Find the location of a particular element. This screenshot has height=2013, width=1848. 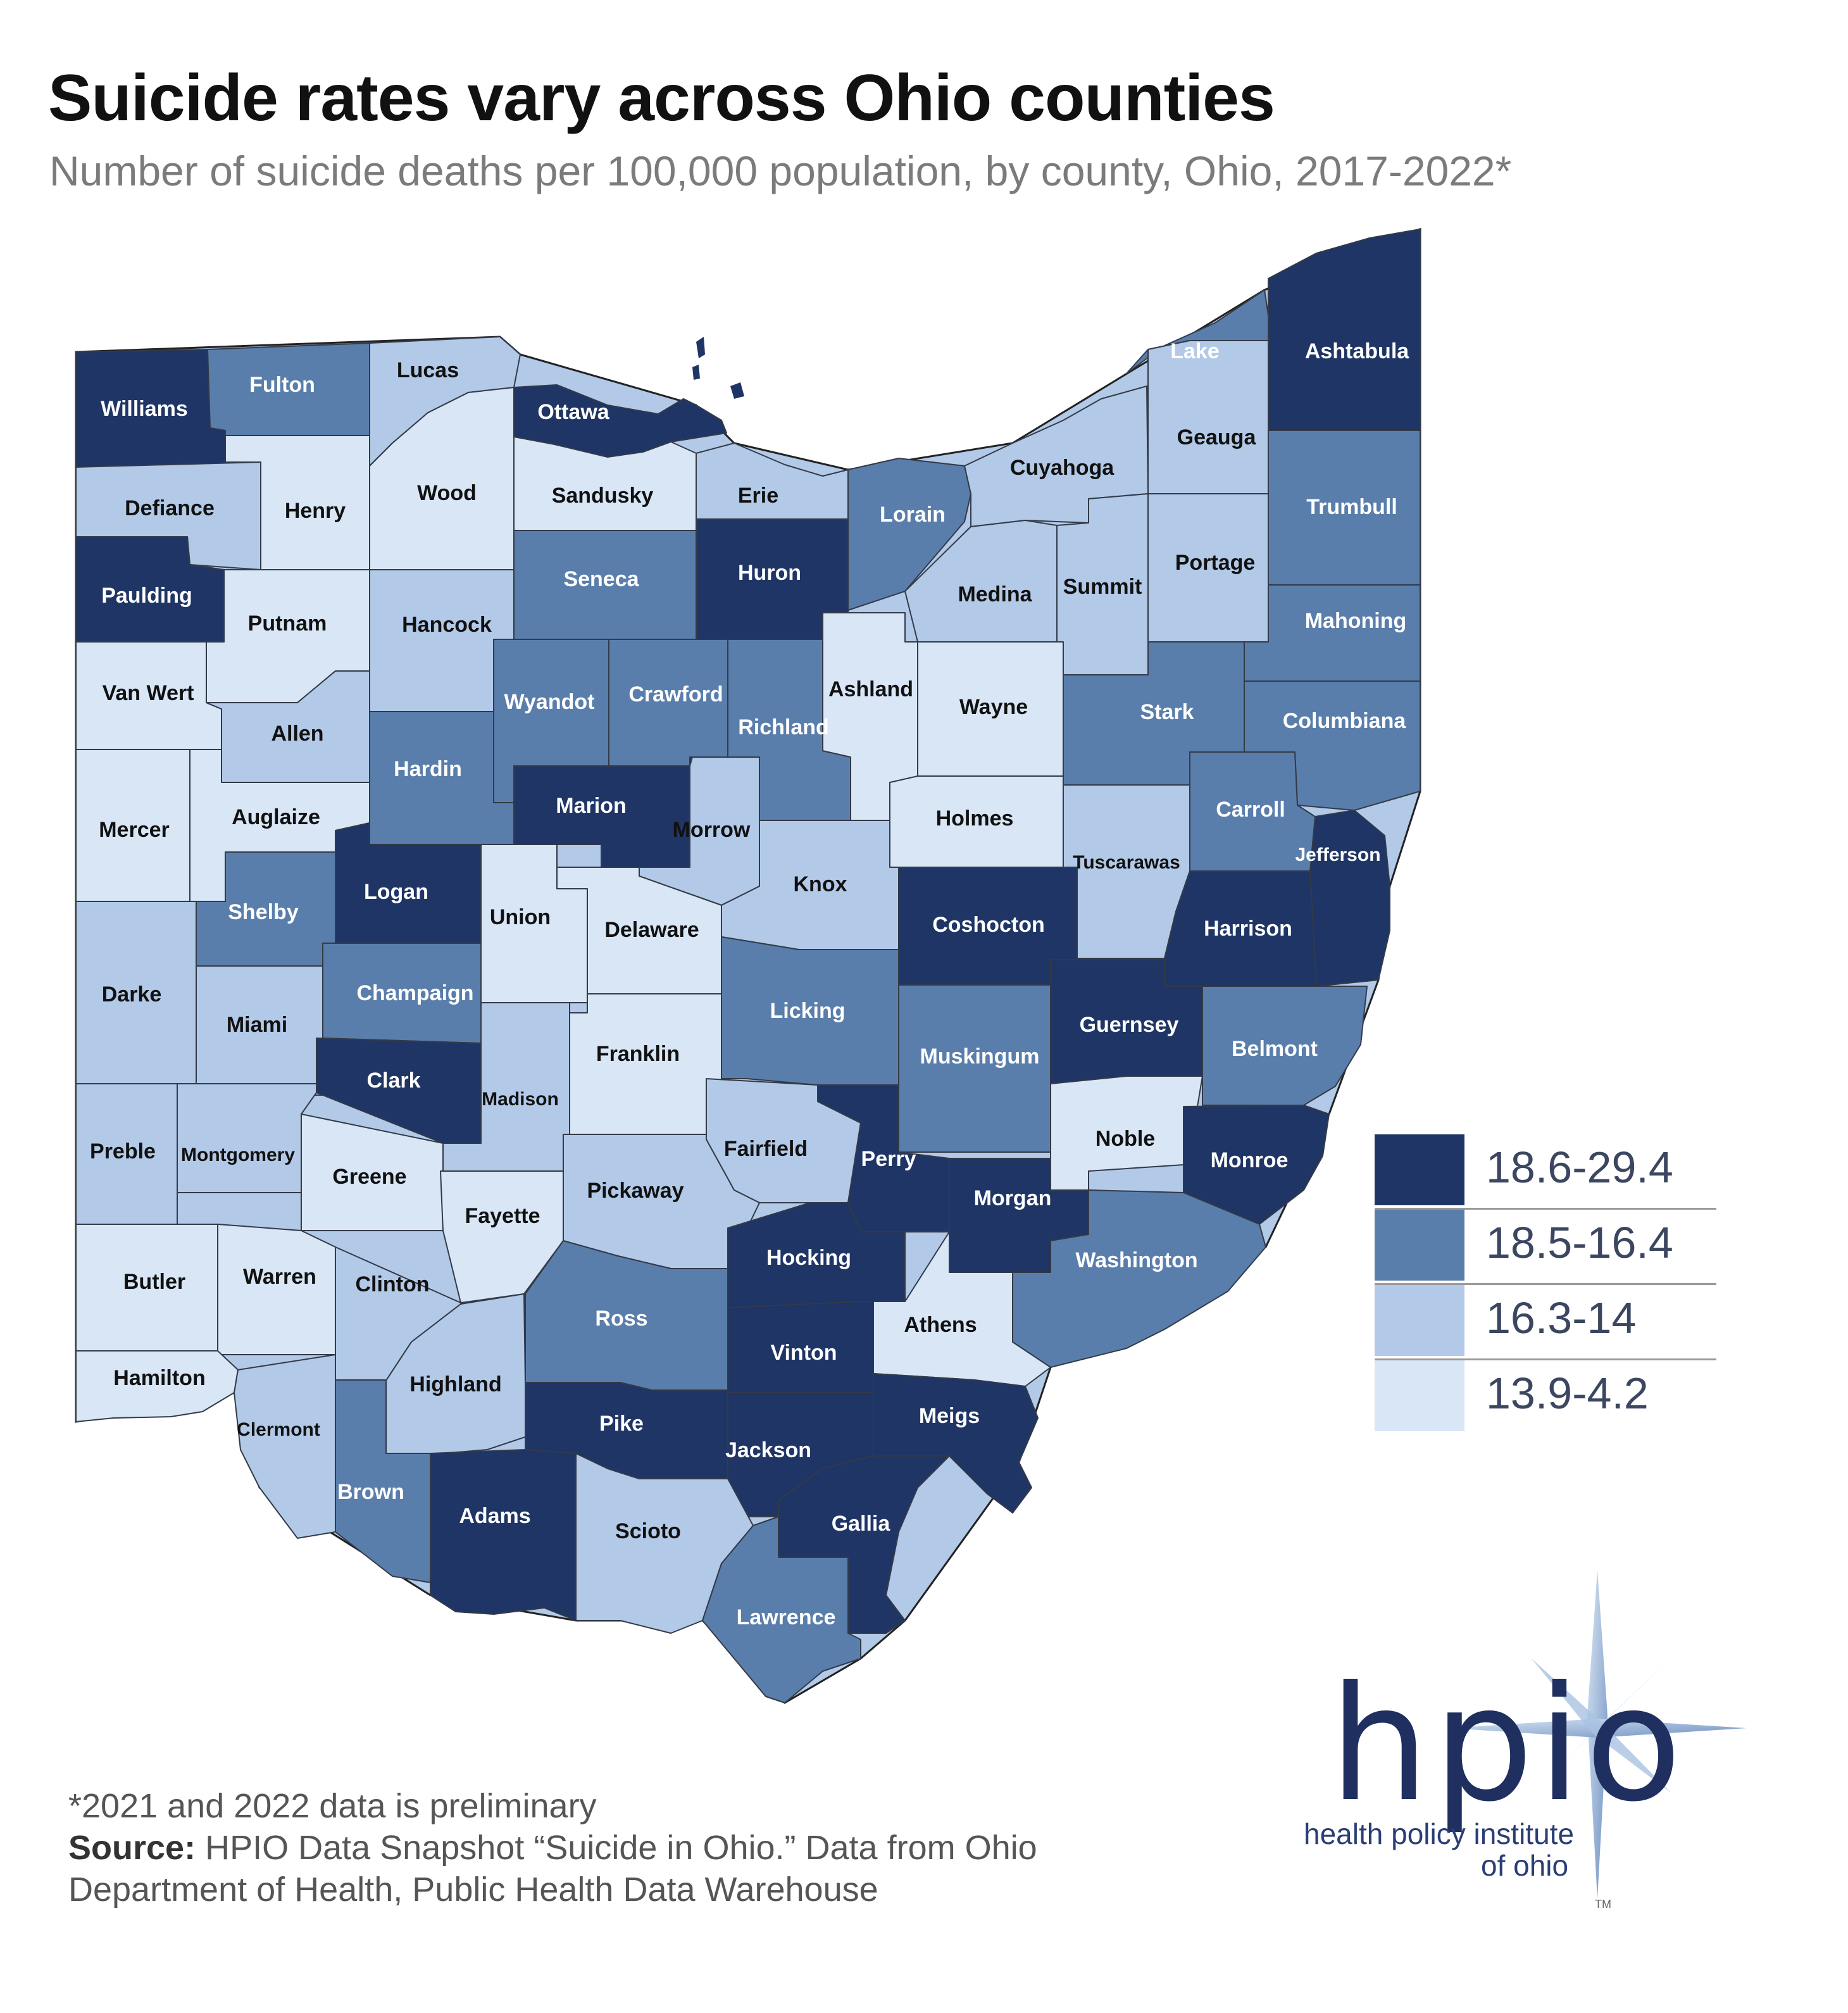

county-label: Hardin is located at coordinates (428, 769).